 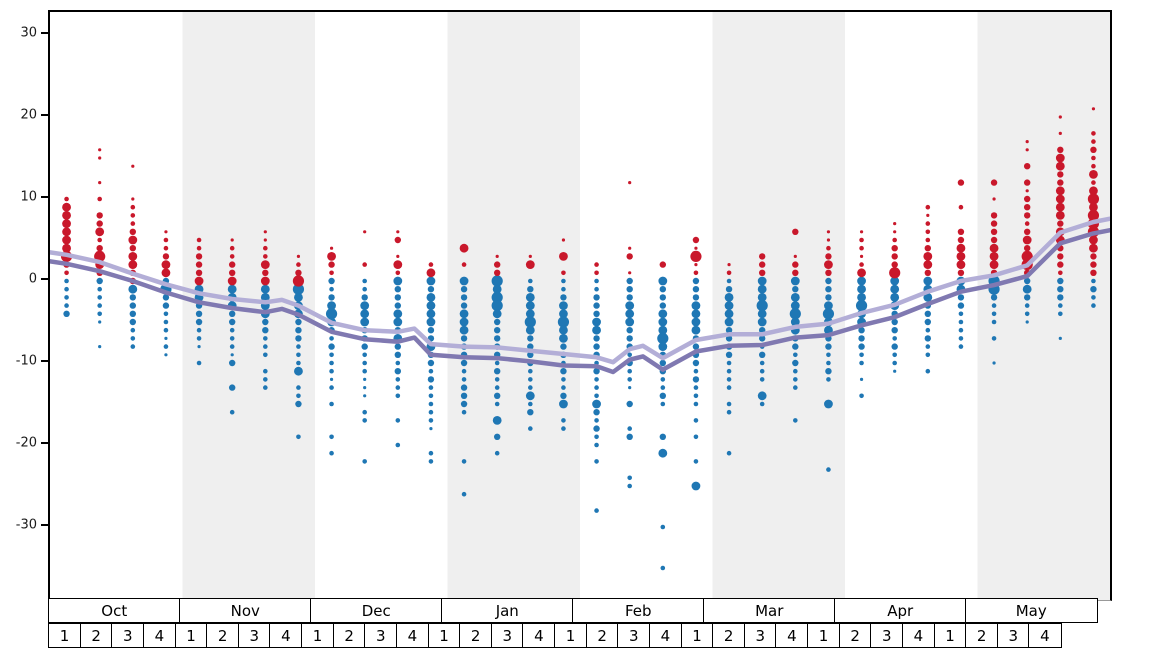 I want to click on week-cell: 4, so click(x=792, y=635).